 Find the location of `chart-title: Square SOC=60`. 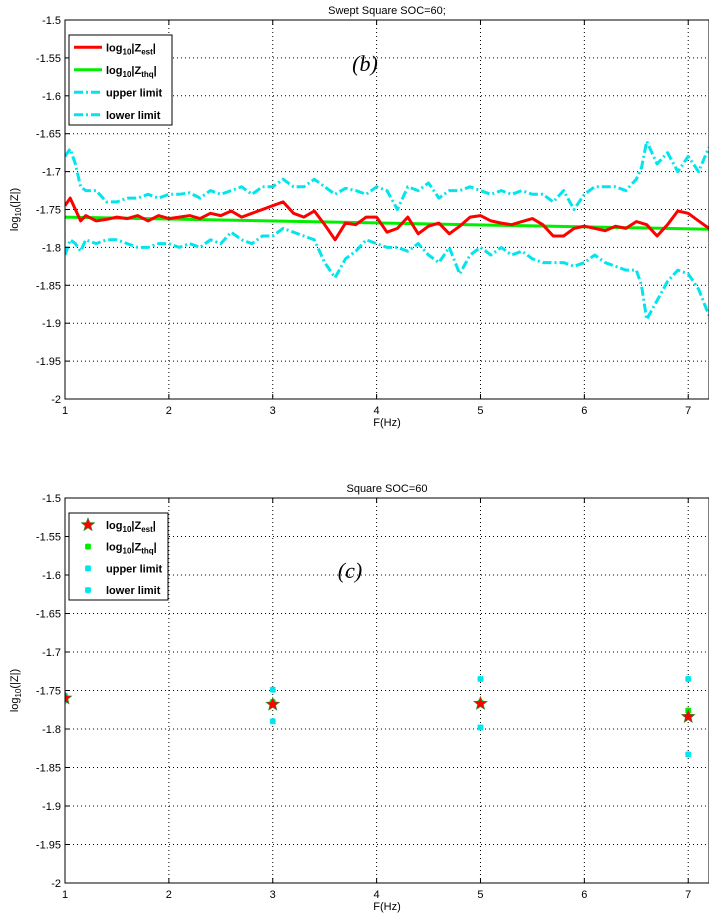

chart-title: Square SOC=60 is located at coordinates (386, 489).